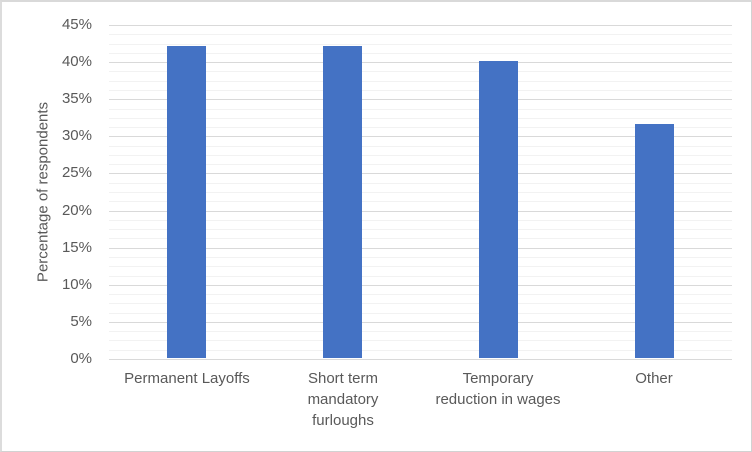 The height and width of the screenshot is (452, 752). Describe the element at coordinates (498, 399) in the screenshot. I see `x-tick-label-line: reduction in wages` at that location.